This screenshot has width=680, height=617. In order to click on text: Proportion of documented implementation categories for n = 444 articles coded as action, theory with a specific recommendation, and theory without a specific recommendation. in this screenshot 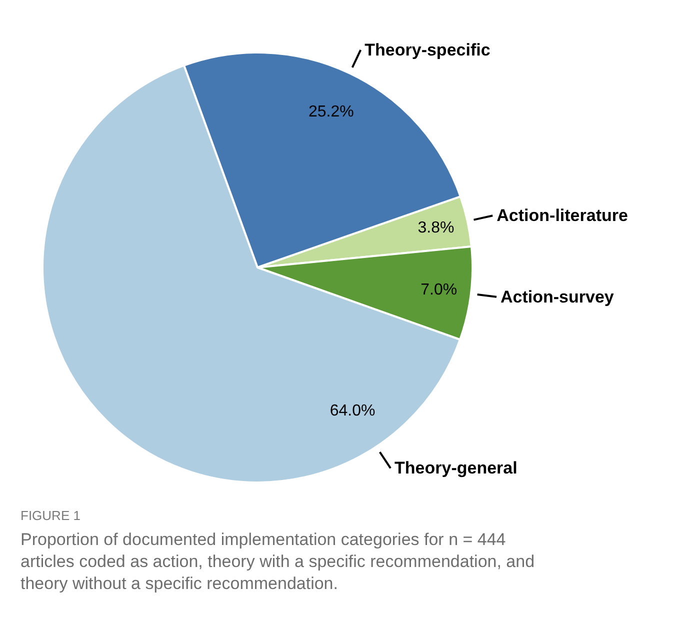, I will do `click(277, 561)`.